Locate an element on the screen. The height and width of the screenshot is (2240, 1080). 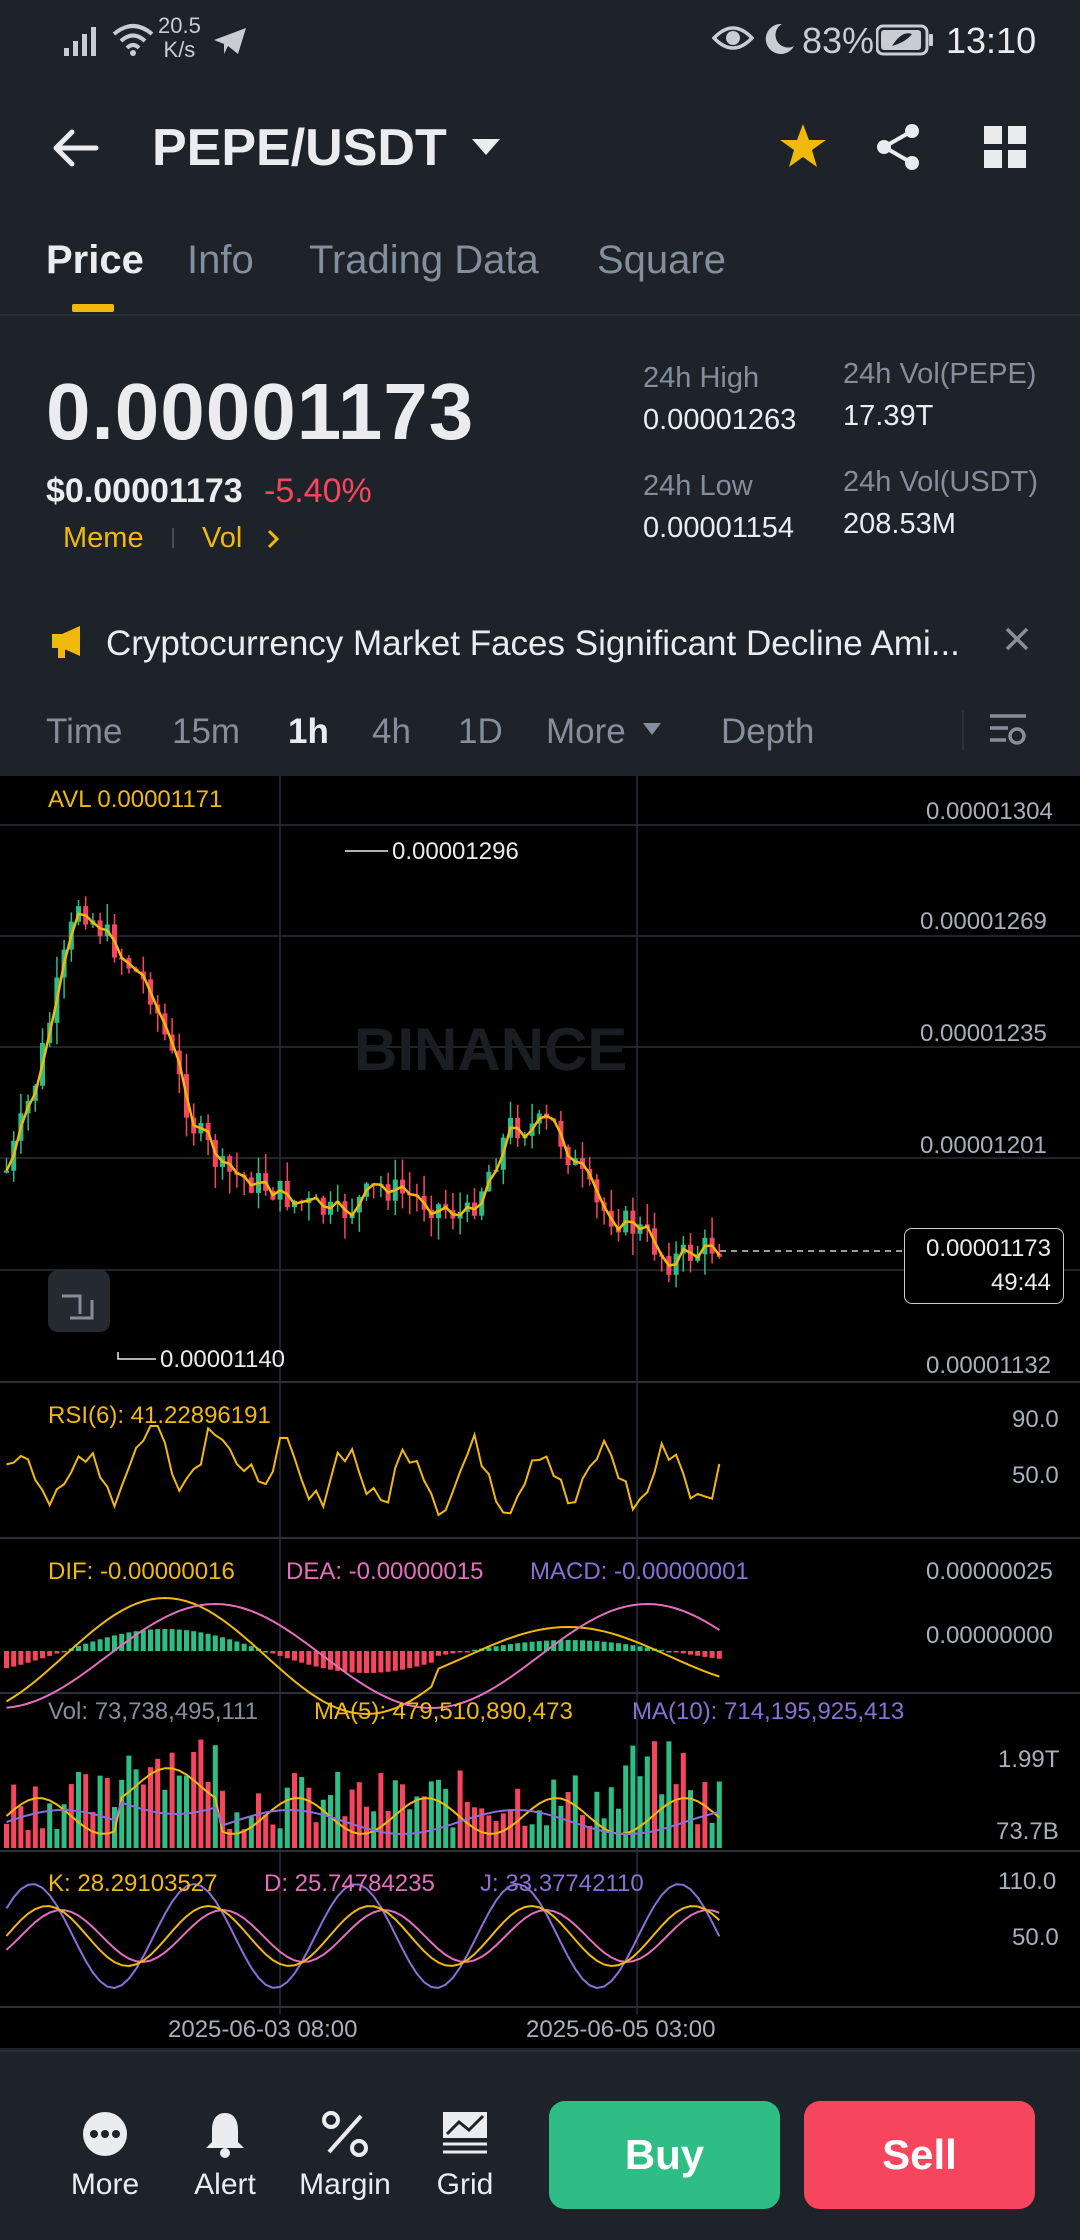
interval-15m: 15m is located at coordinates (206, 731).